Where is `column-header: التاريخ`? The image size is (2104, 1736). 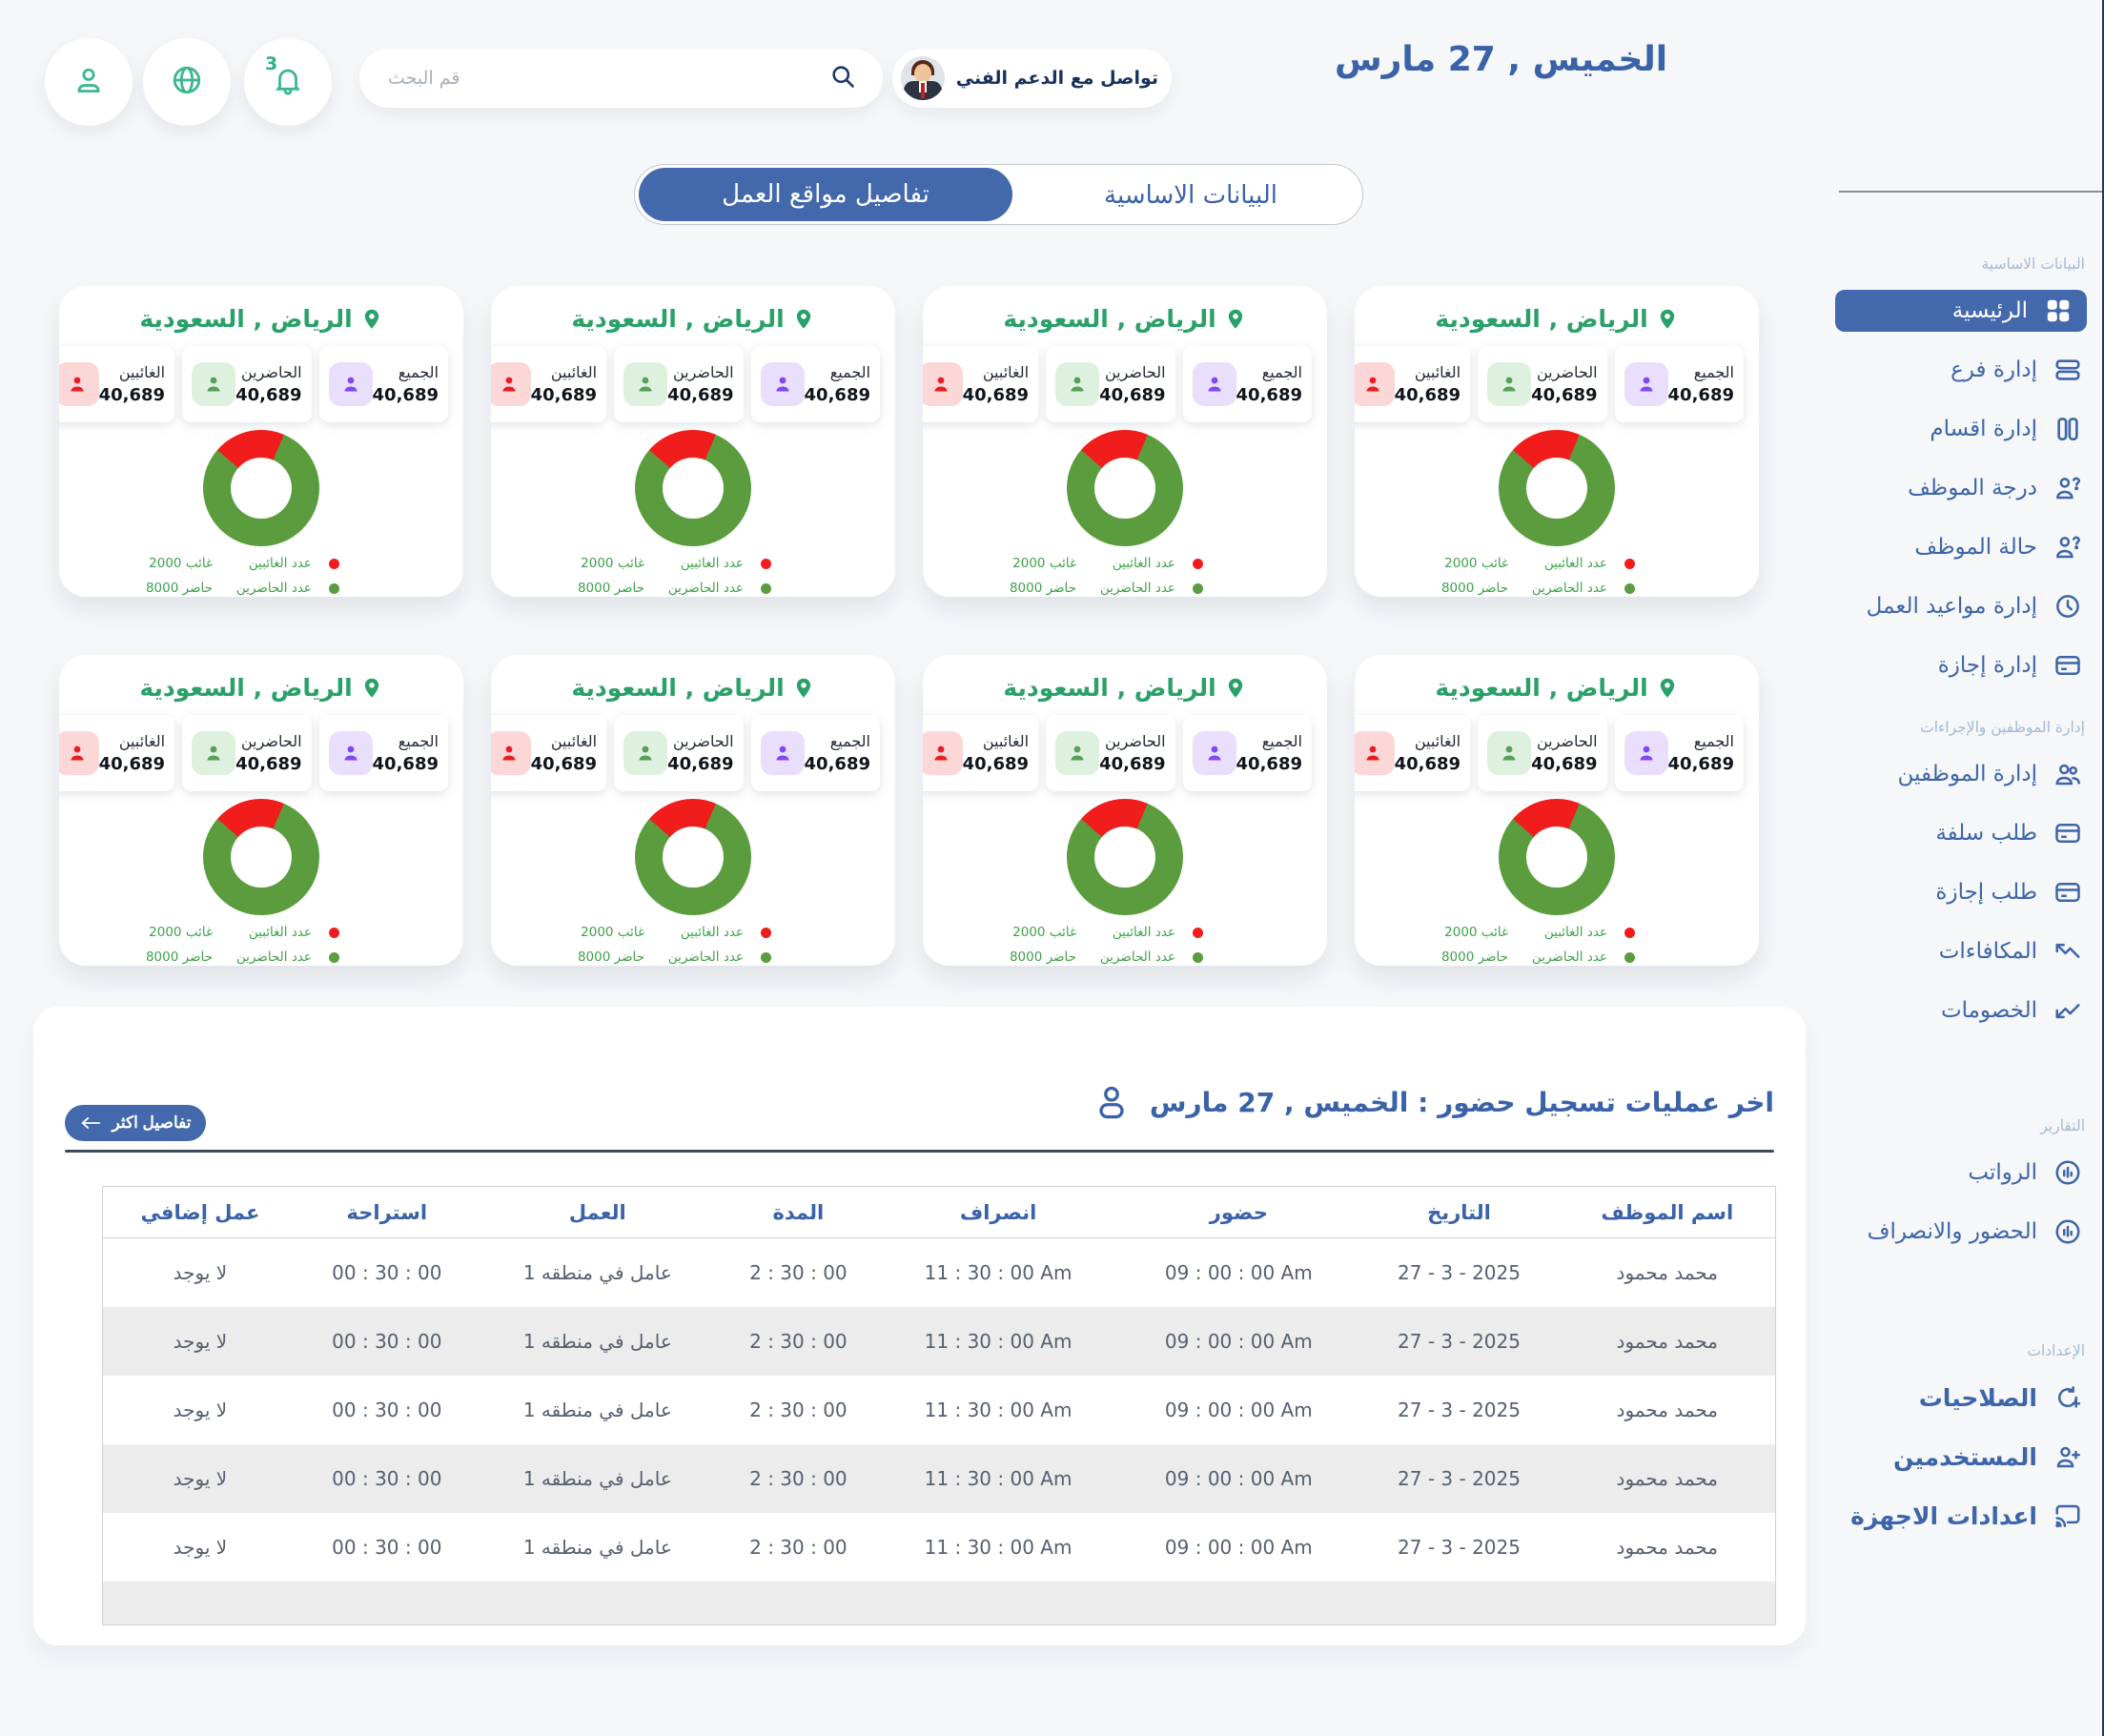 column-header: التاريخ is located at coordinates (1459, 1212).